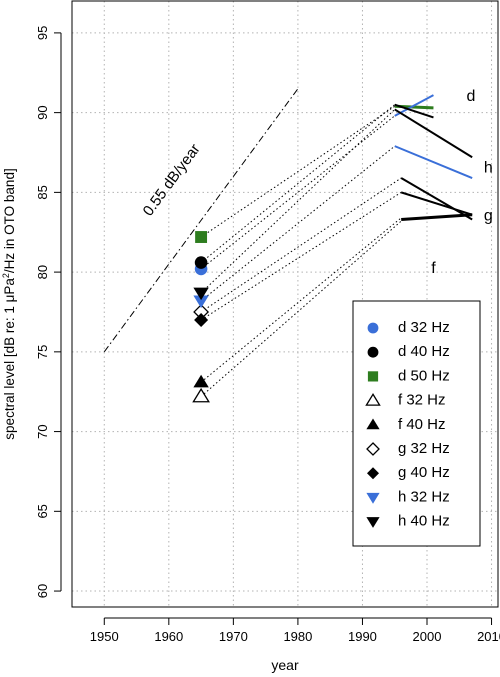 Image resolution: width=500 pixels, height=677 pixels. Describe the element at coordinates (488, 636) in the screenshot. I see `x-tick-label: 2010` at that location.